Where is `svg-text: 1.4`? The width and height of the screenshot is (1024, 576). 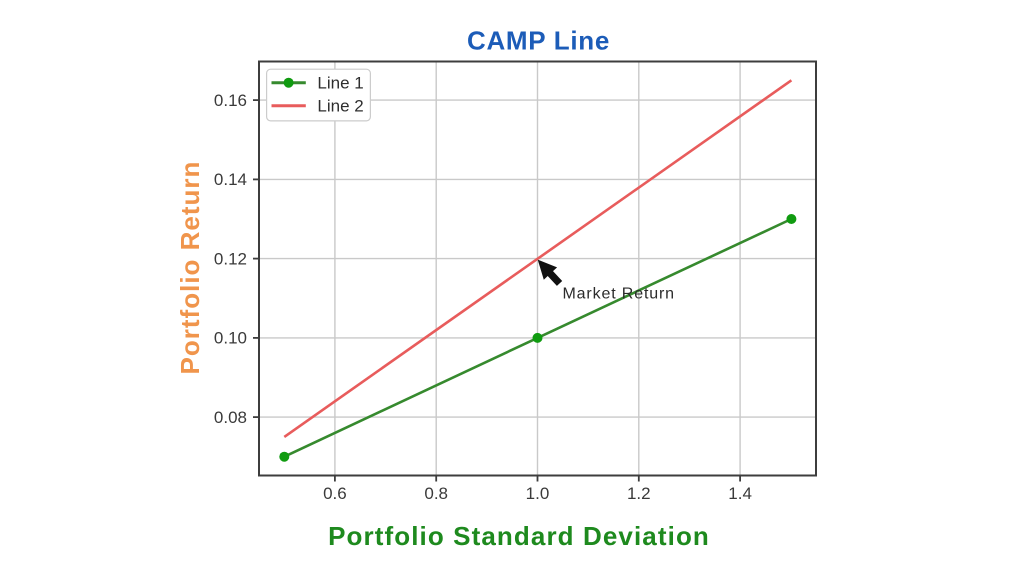
svg-text: 1.4 is located at coordinates (740, 493).